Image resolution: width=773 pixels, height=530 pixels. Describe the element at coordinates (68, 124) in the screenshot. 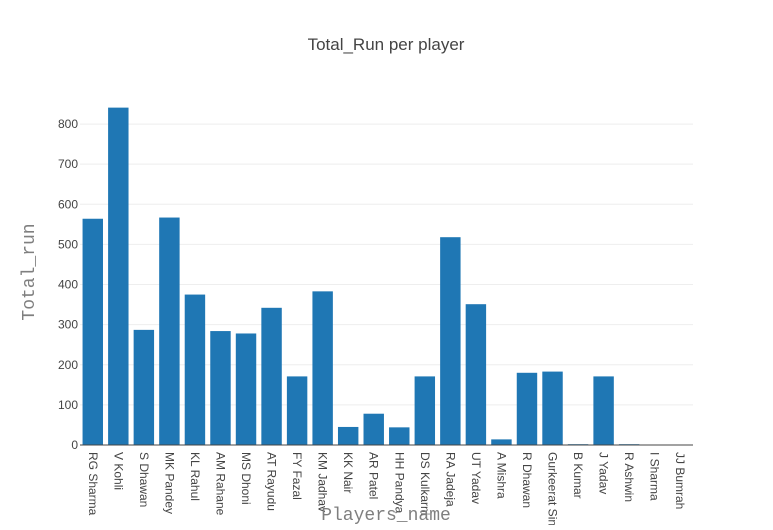

I see `y-tick-label: 800` at that location.